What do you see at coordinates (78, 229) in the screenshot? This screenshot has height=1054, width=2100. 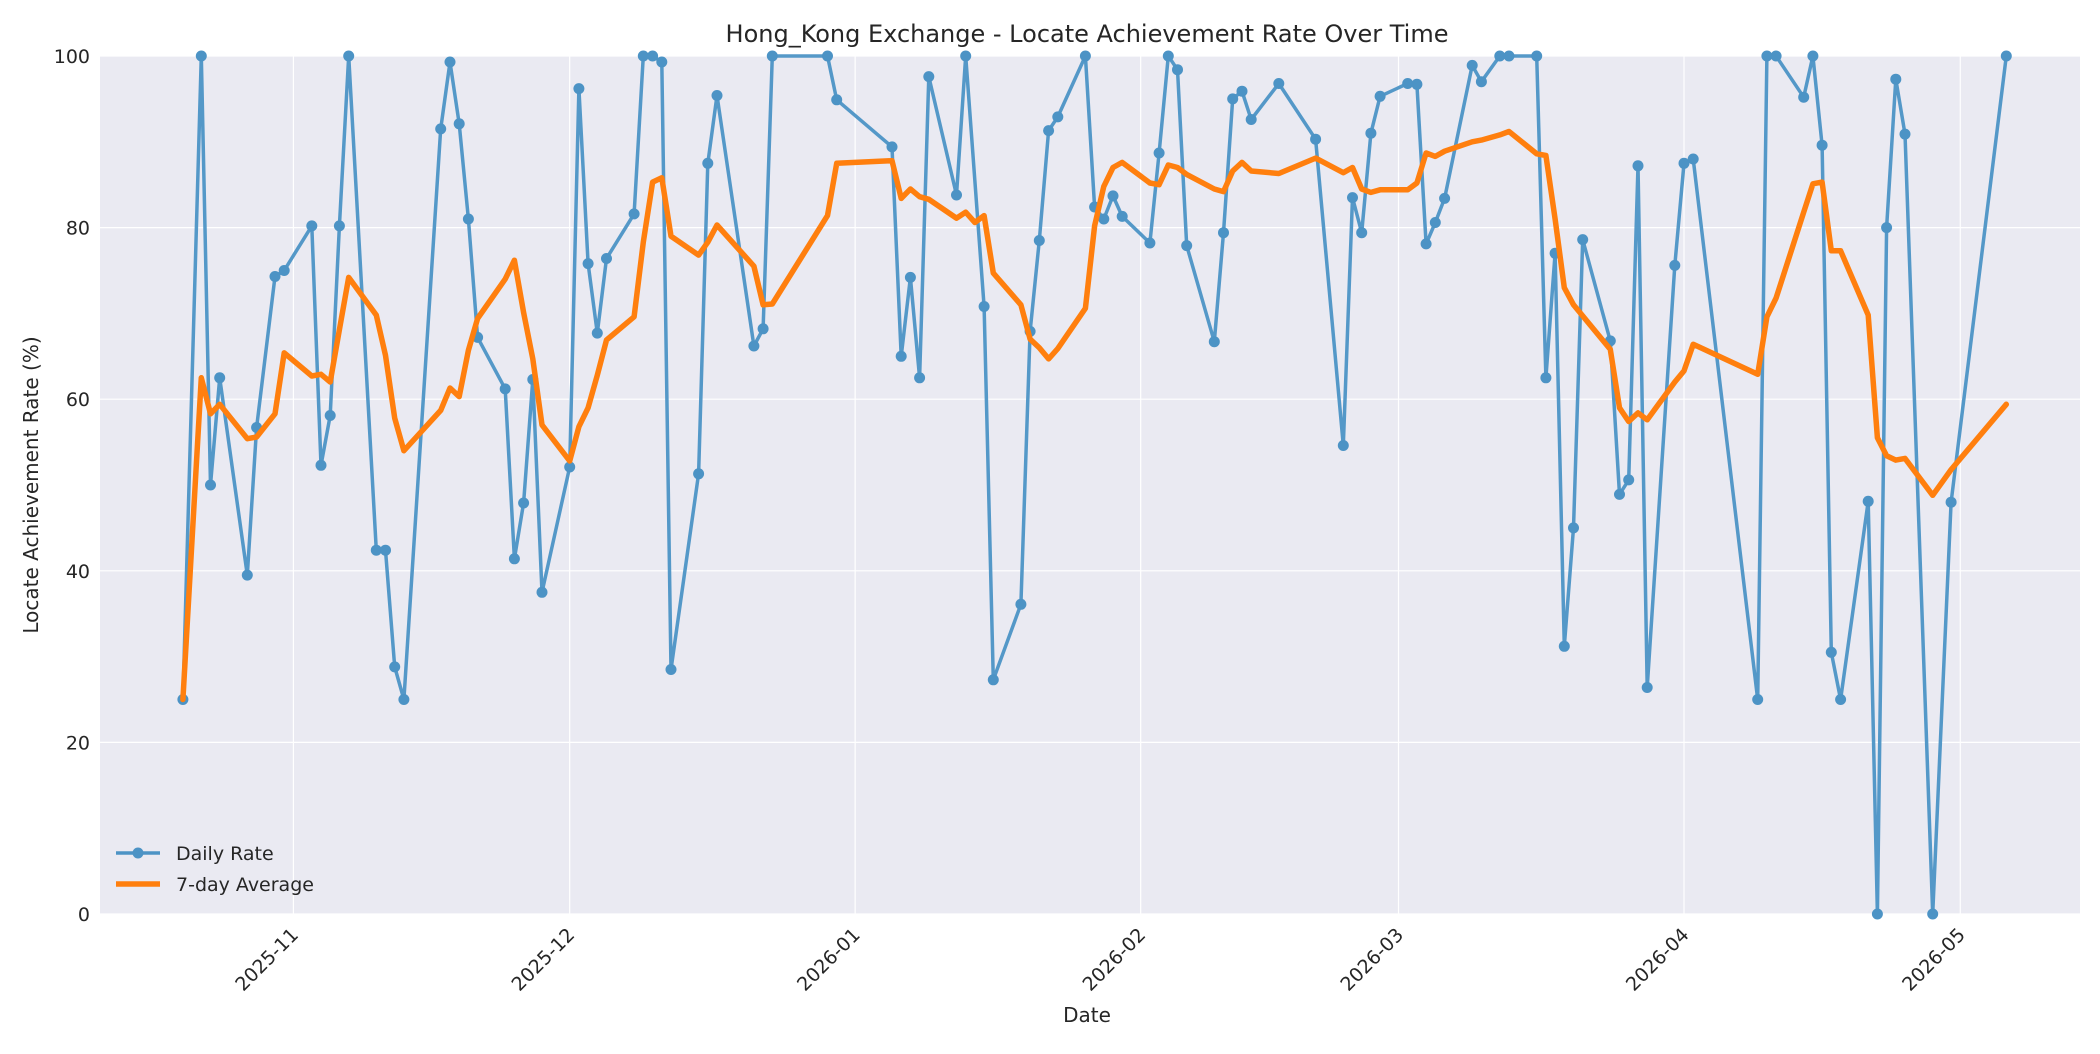 I see `y-tick-label: 80` at bounding box center [78, 229].